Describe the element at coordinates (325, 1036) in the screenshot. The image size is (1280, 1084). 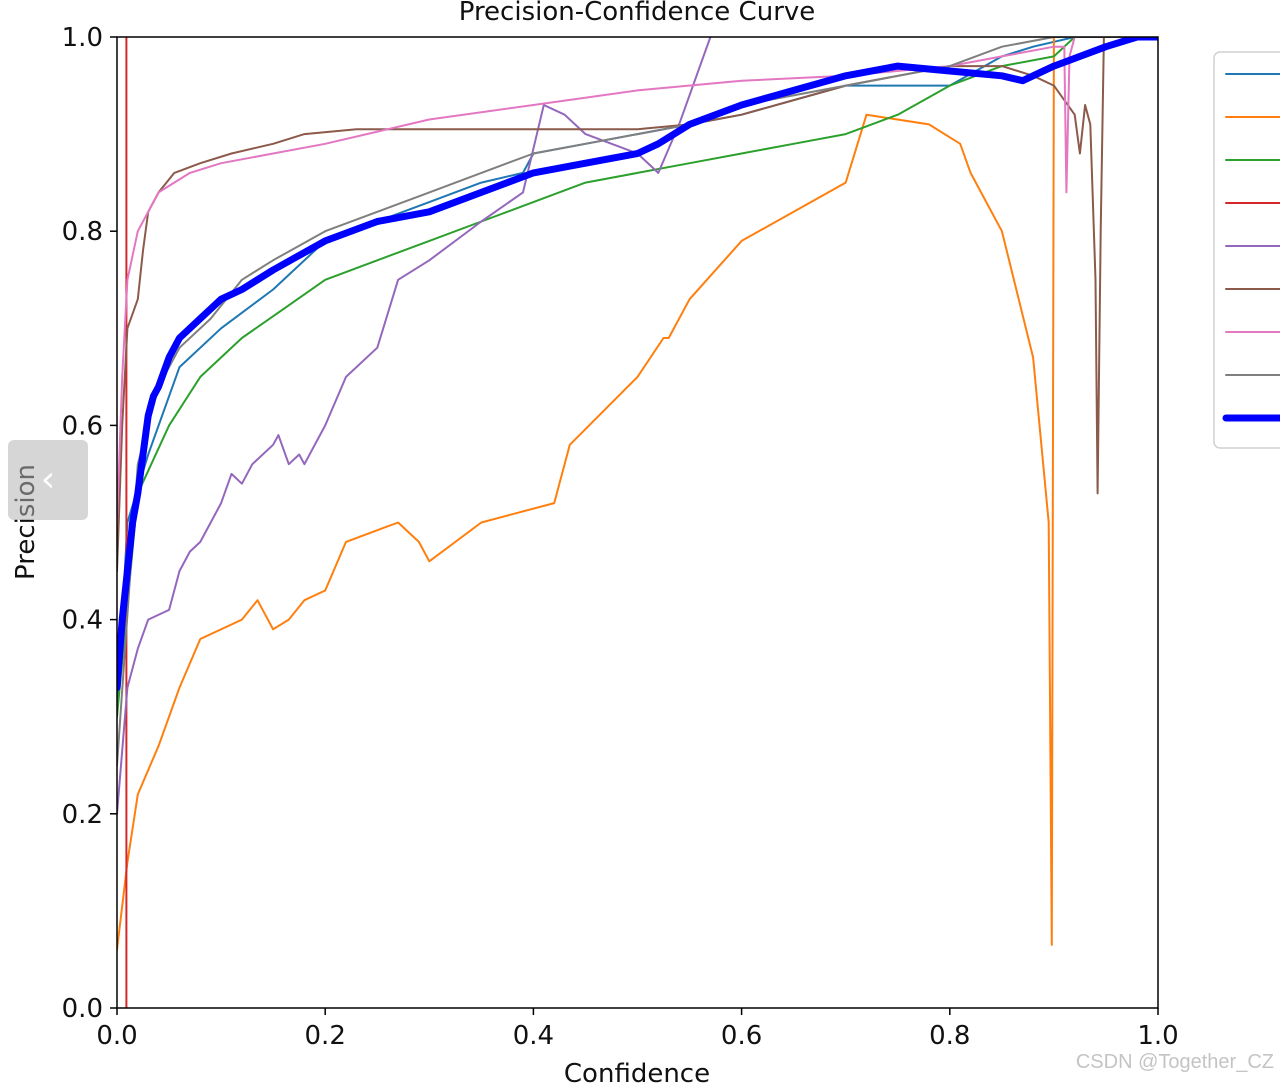
I see `x-tick-label: 0.2` at that location.